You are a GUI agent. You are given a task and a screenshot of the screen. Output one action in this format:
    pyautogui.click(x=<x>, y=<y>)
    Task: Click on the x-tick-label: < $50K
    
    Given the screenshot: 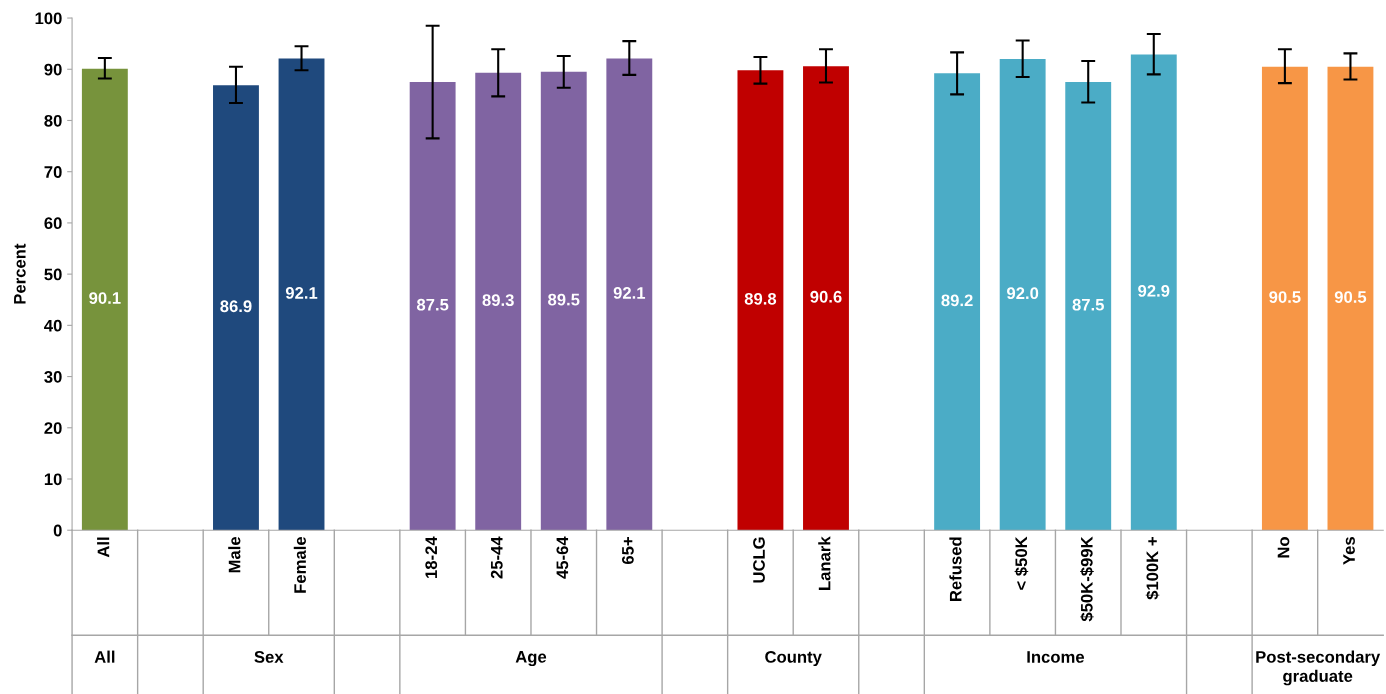 What is the action you would take?
    pyautogui.click(x=1021, y=563)
    